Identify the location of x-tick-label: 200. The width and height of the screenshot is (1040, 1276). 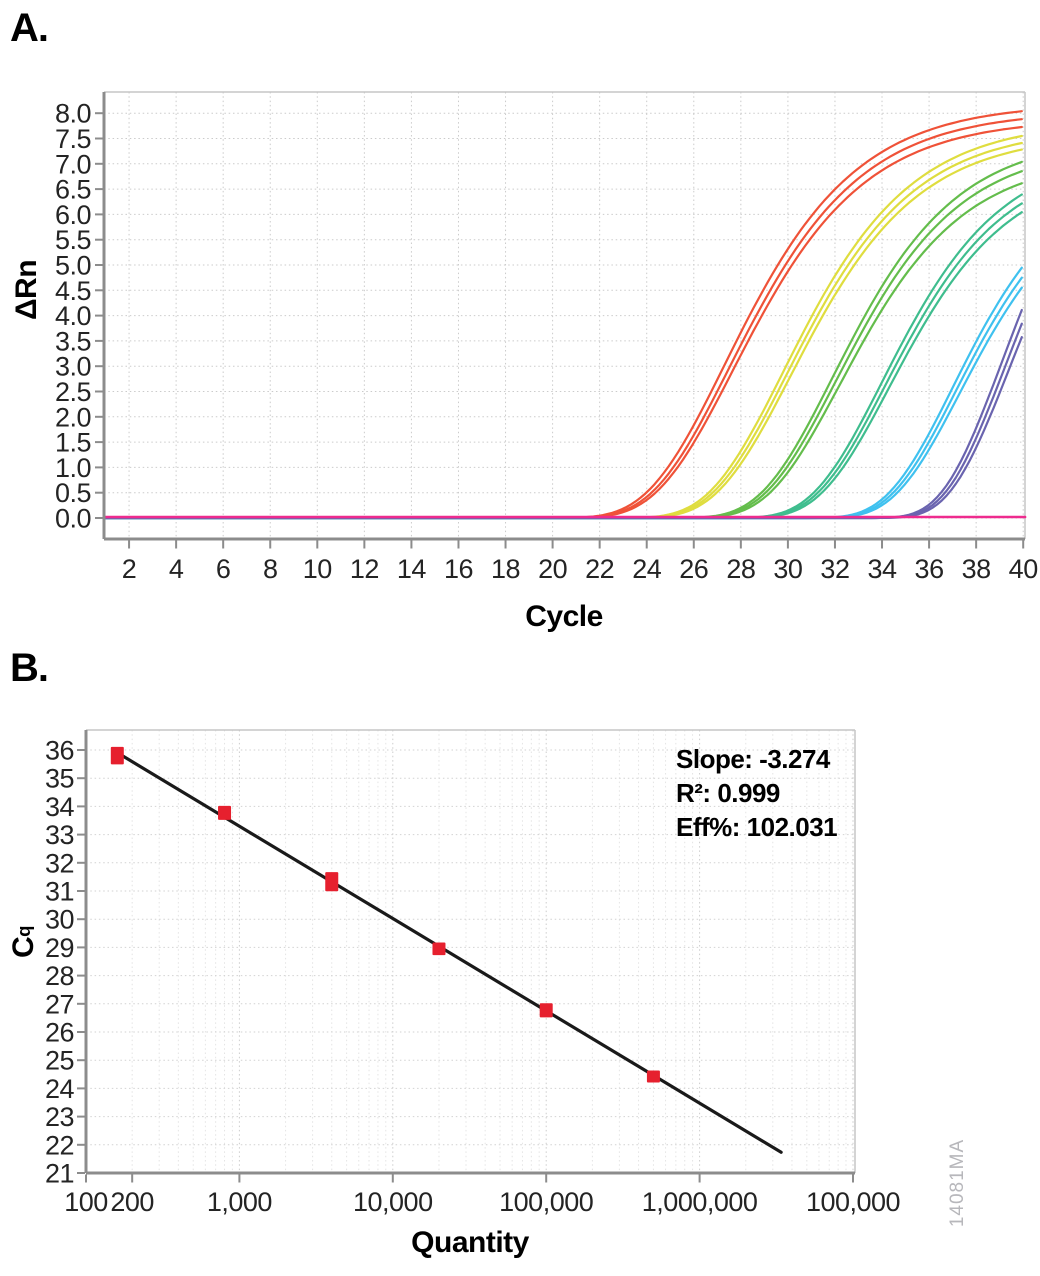
(132, 1202).